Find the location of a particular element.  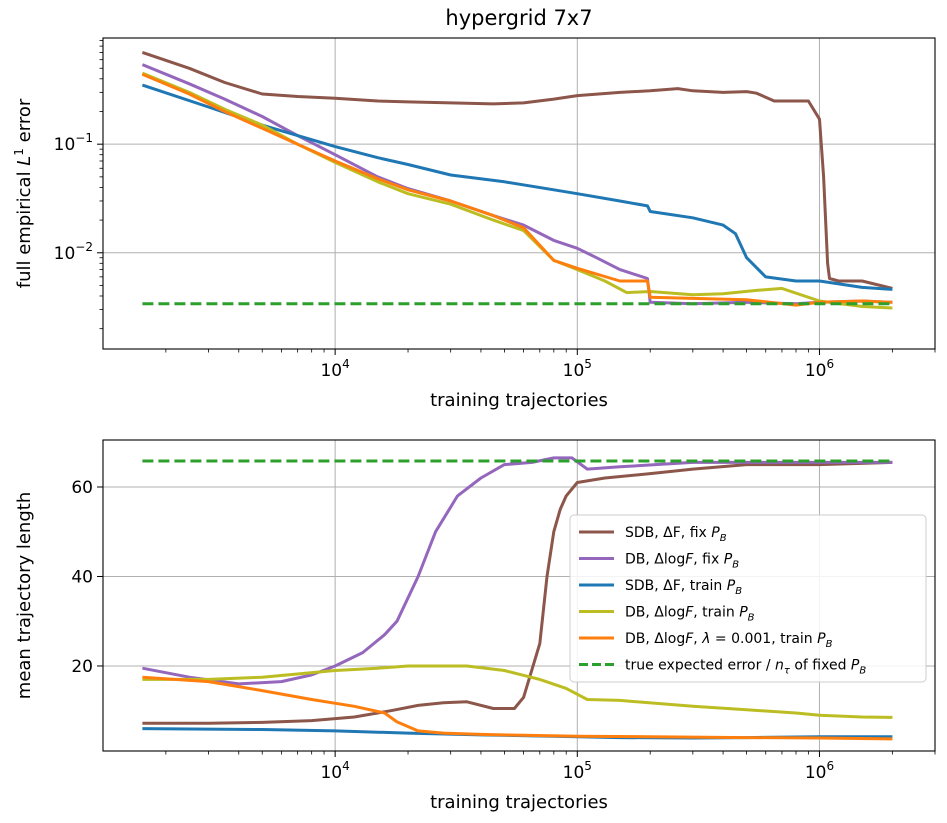

y-tick-label: 40 is located at coordinates (82, 577).